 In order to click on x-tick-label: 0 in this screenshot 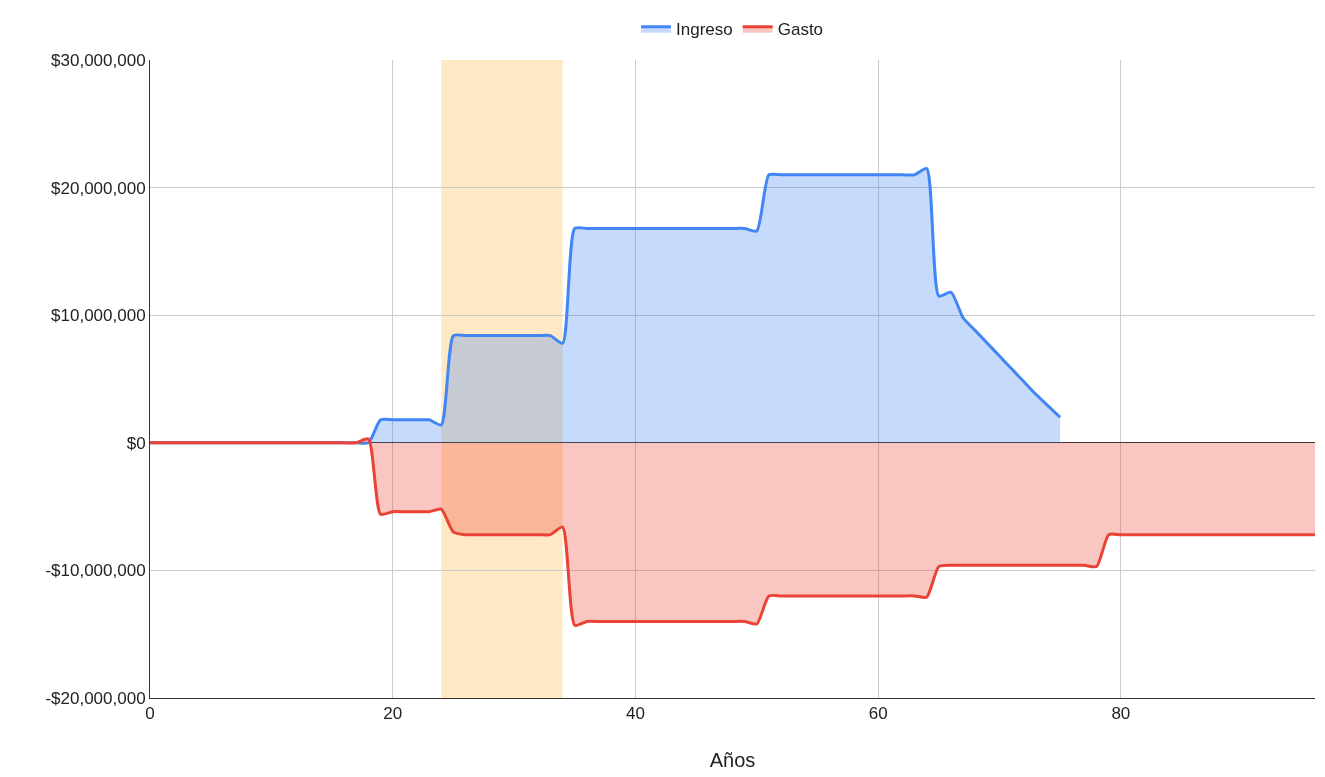, I will do `click(150, 714)`.